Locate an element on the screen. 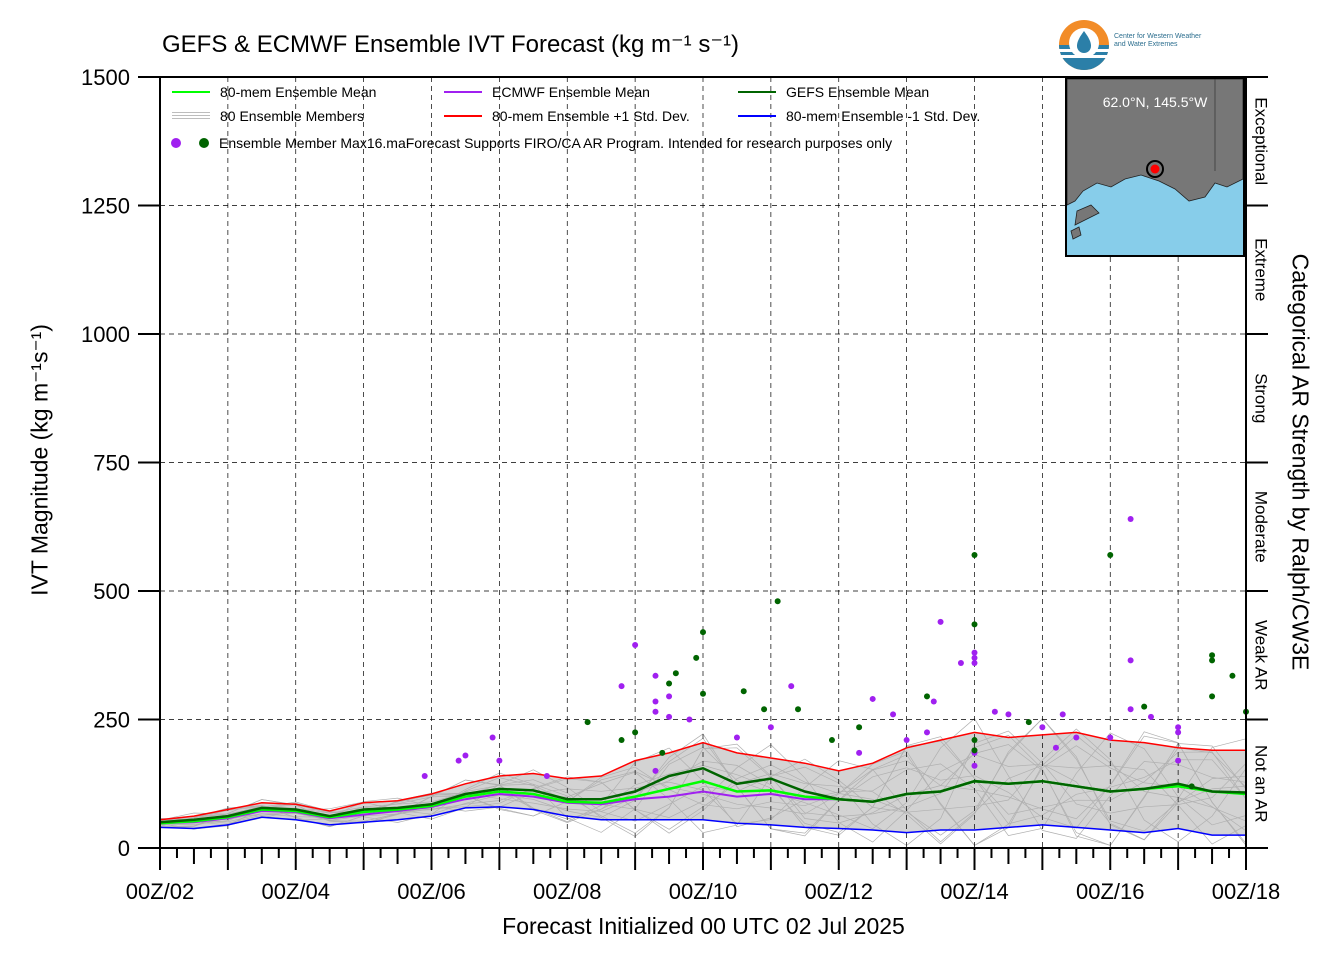 This screenshot has width=1336, height=962. x-tick-label: 00Z/12 is located at coordinates (839, 891).